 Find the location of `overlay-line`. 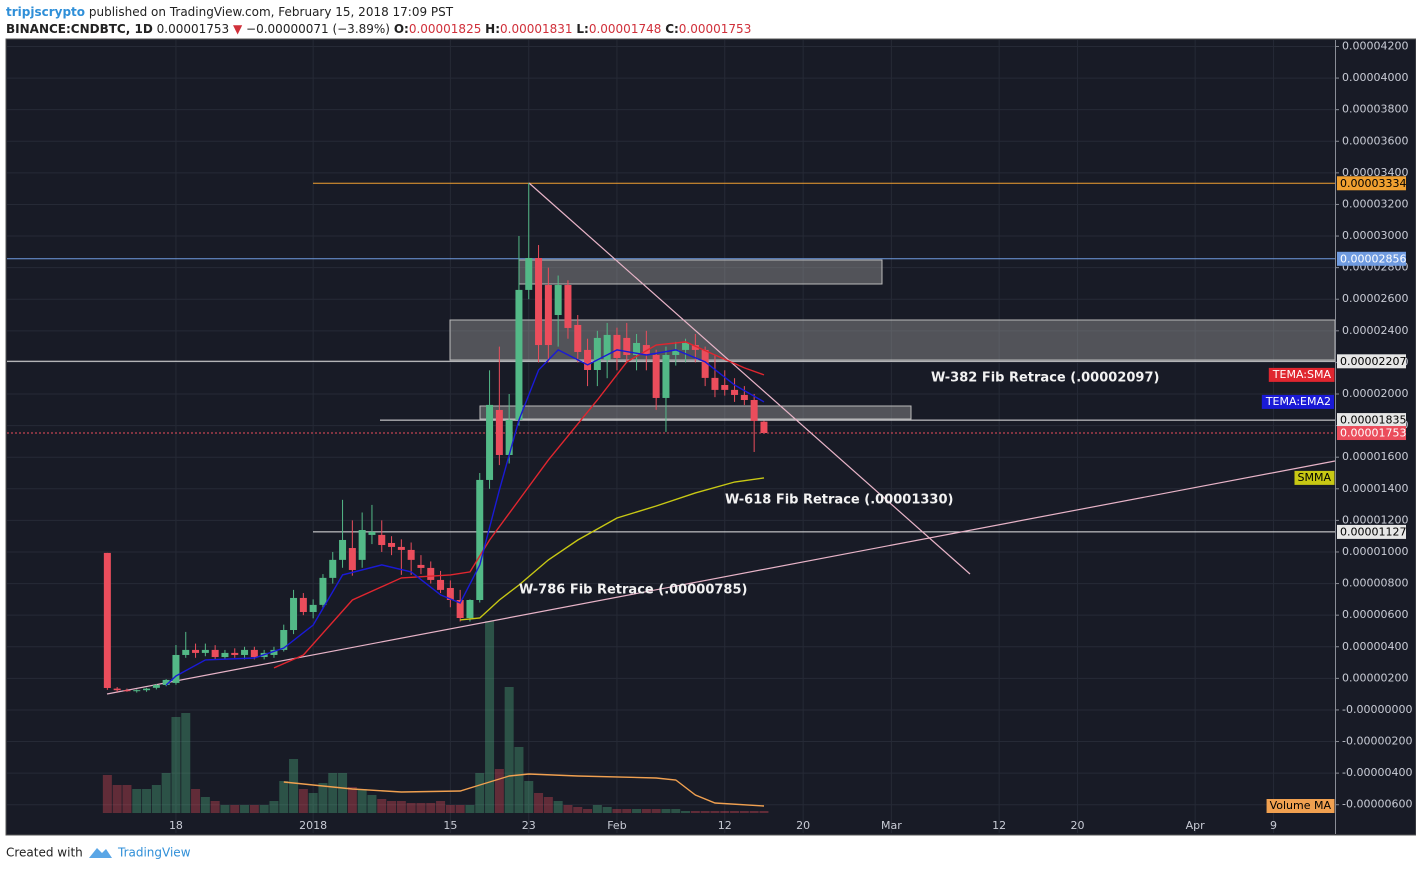

overlay-line is located at coordinates (524, 790).